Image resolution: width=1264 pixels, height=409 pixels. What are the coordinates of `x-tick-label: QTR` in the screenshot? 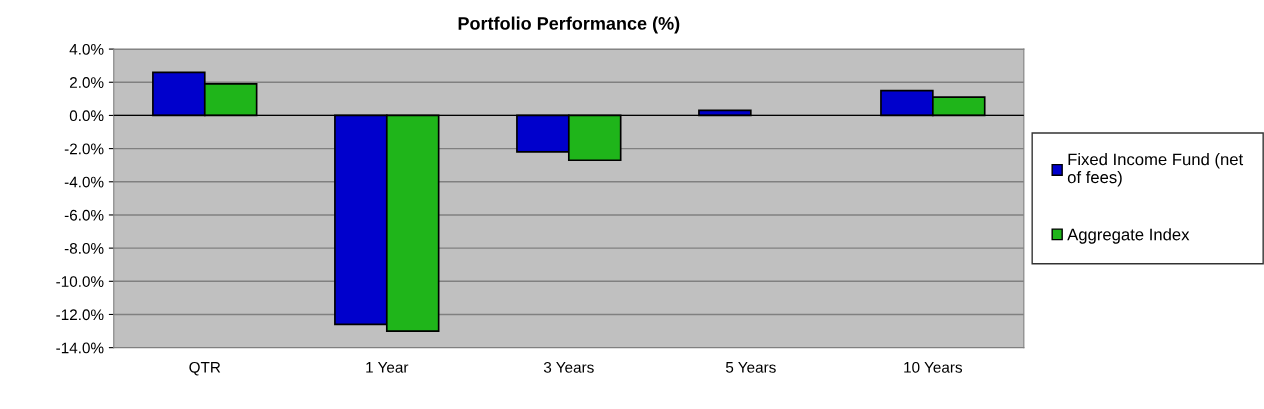 It's located at (205, 368).